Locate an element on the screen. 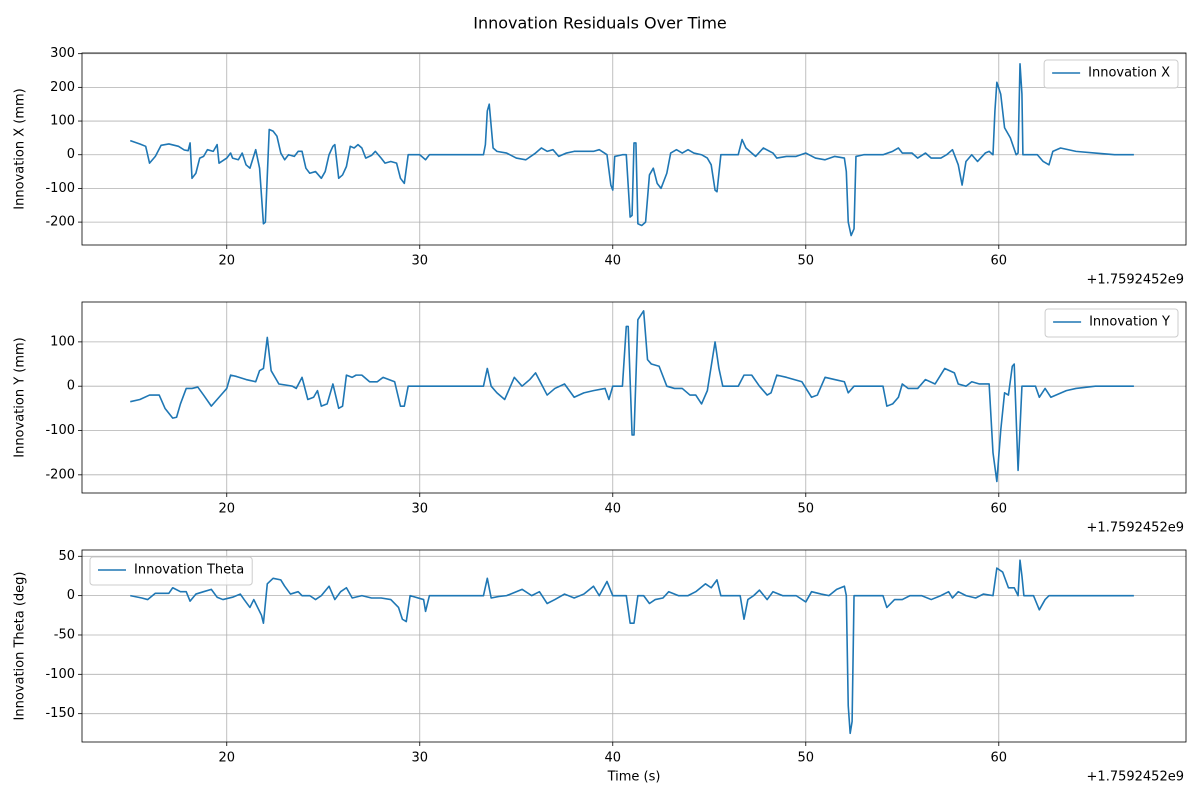 Image resolution: width=1200 pixels, height=800 pixels. y-tick-label: -150 is located at coordinates (60, 713).